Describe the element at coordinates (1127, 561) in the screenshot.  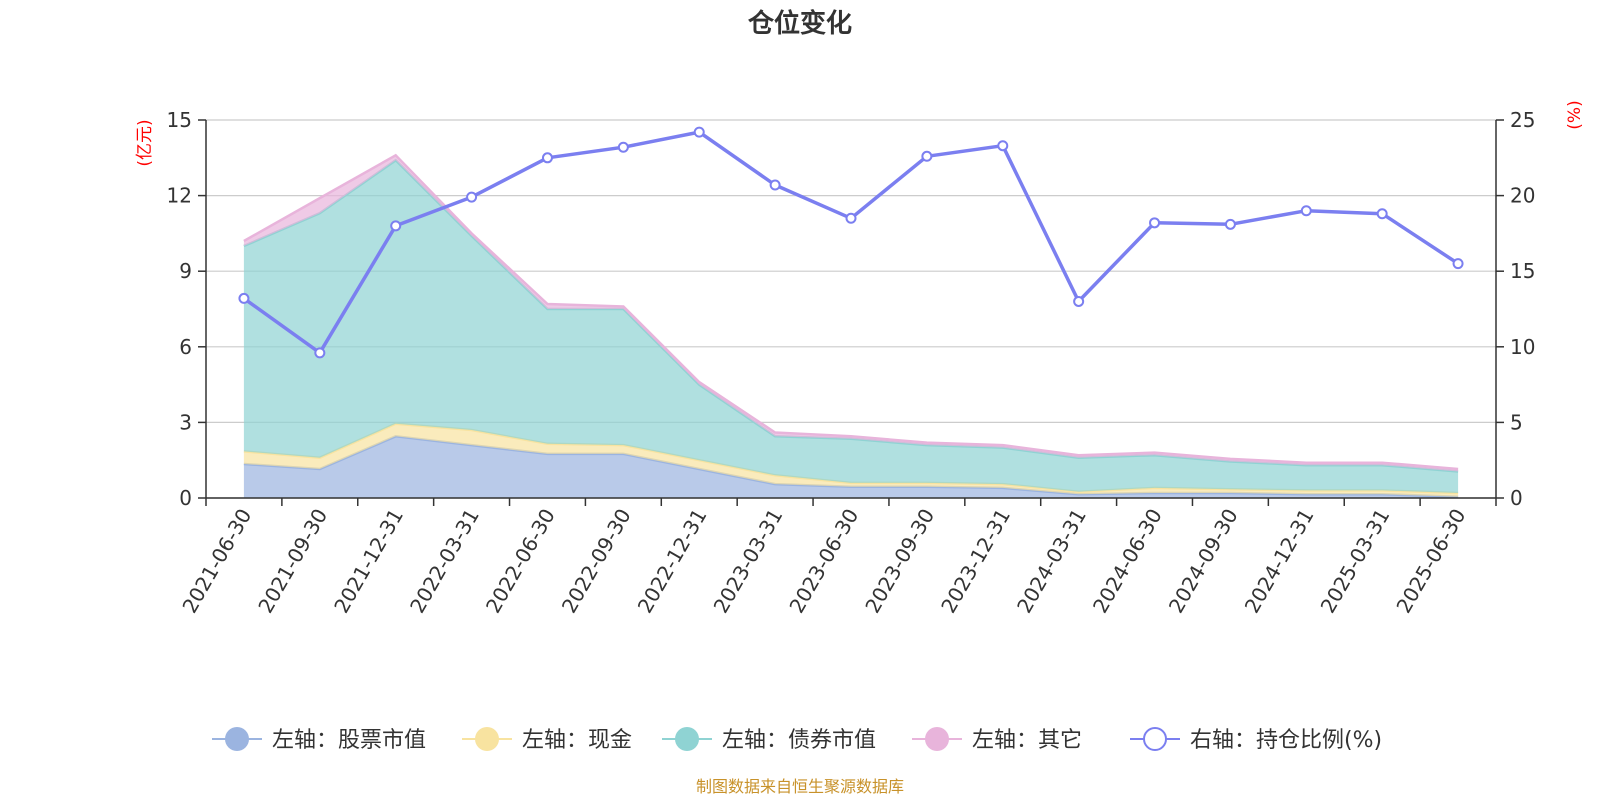
I see `x-tick-label: 2024-06-30` at that location.